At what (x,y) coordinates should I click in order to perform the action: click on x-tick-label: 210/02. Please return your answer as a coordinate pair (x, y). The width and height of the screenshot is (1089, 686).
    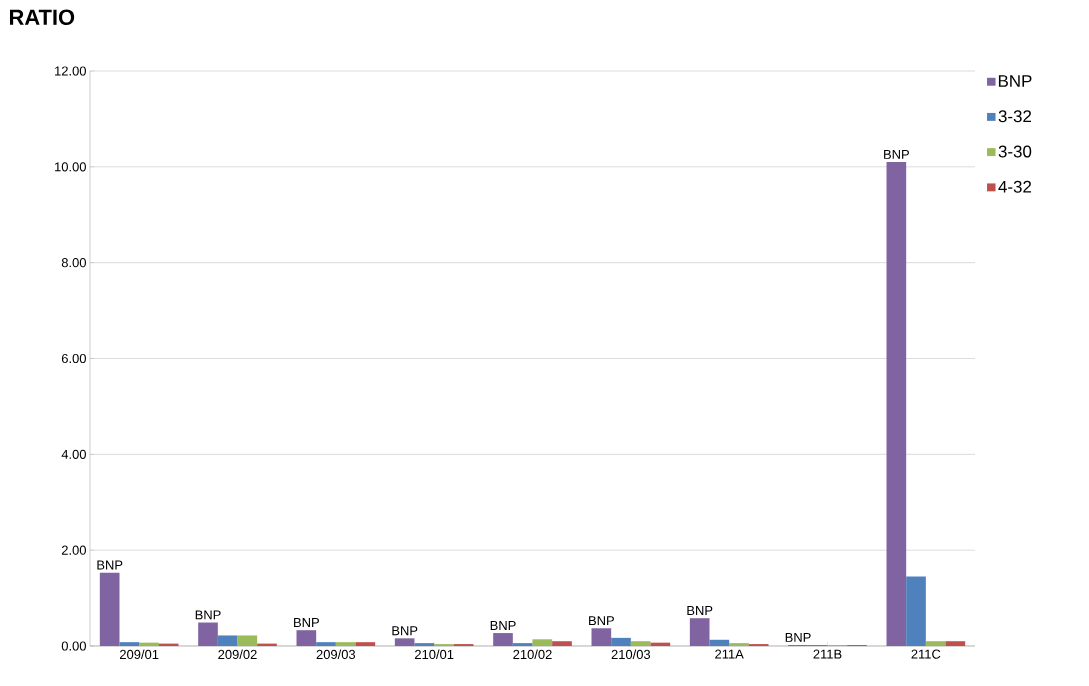
    Looking at the image, I should click on (532, 654).